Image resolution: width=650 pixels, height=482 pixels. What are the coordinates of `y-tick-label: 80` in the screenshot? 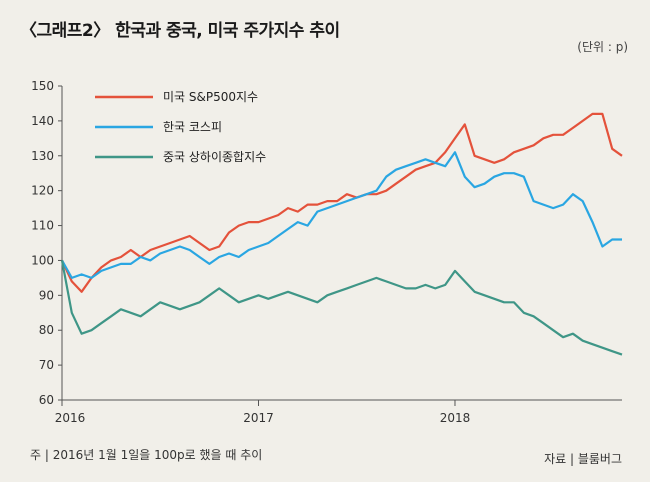 It's located at (46, 330).